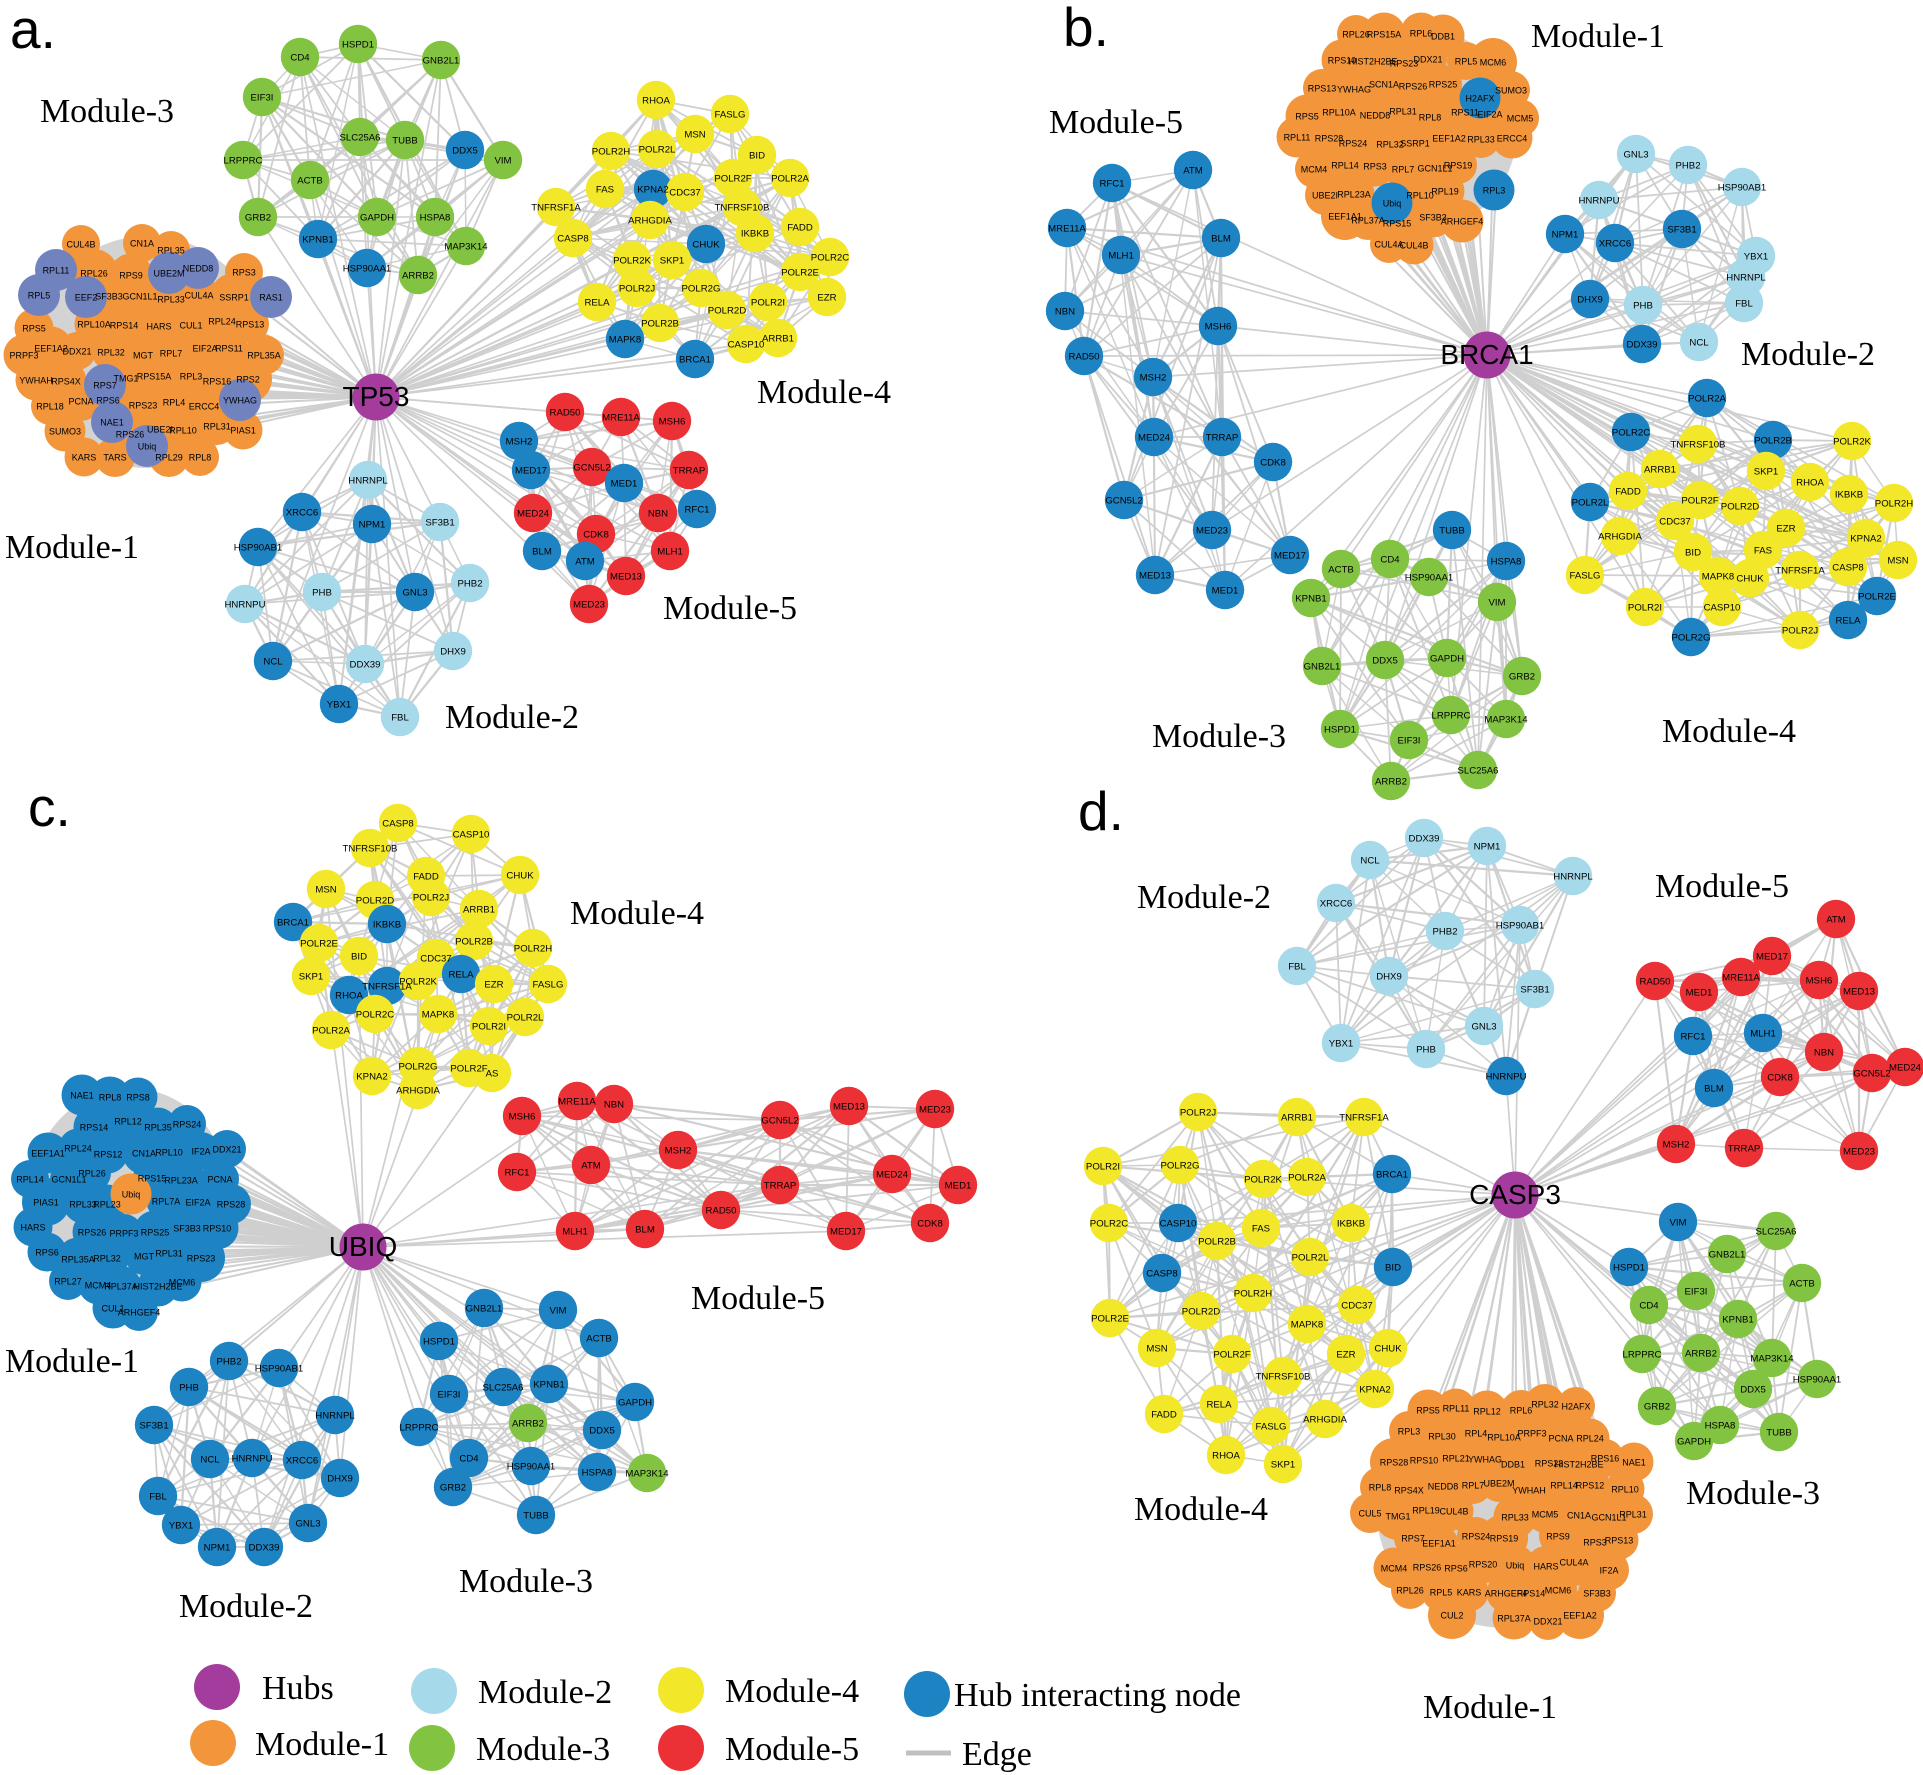 This screenshot has height=1775, width=1923. Describe the element at coordinates (611, 152) in the screenshot. I see `svg-text: POLR2H` at that location.